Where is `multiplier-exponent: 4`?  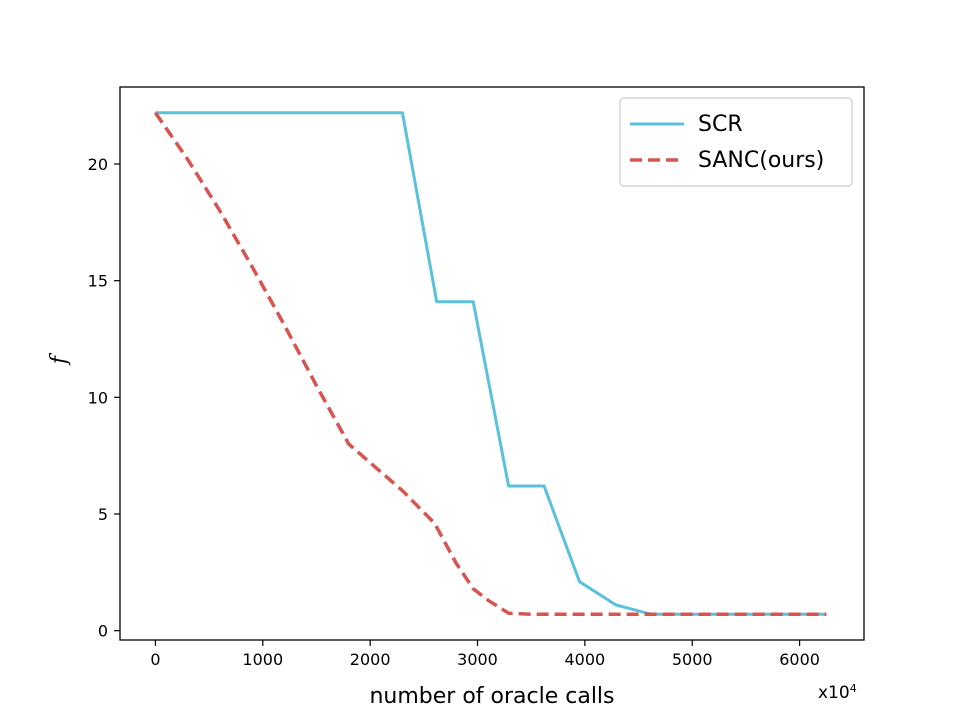
multiplier-exponent: 4 is located at coordinates (853, 688).